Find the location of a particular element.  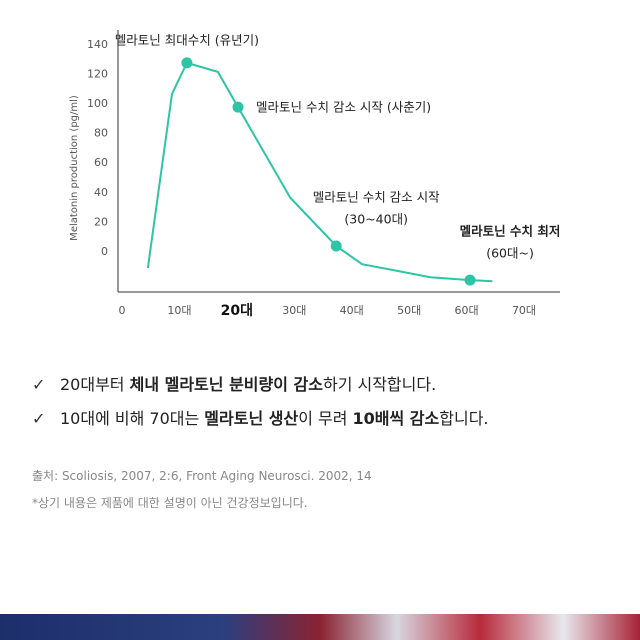

bullet-text: 멜라토닌 생산 is located at coordinates (251, 418).